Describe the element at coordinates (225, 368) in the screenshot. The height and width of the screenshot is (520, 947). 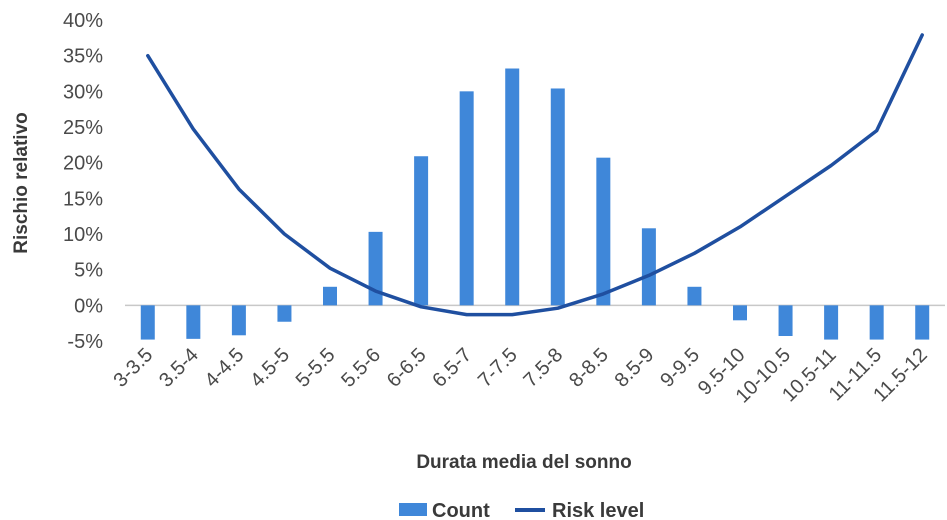
I see `x-tick-label: 4-4.5` at that location.